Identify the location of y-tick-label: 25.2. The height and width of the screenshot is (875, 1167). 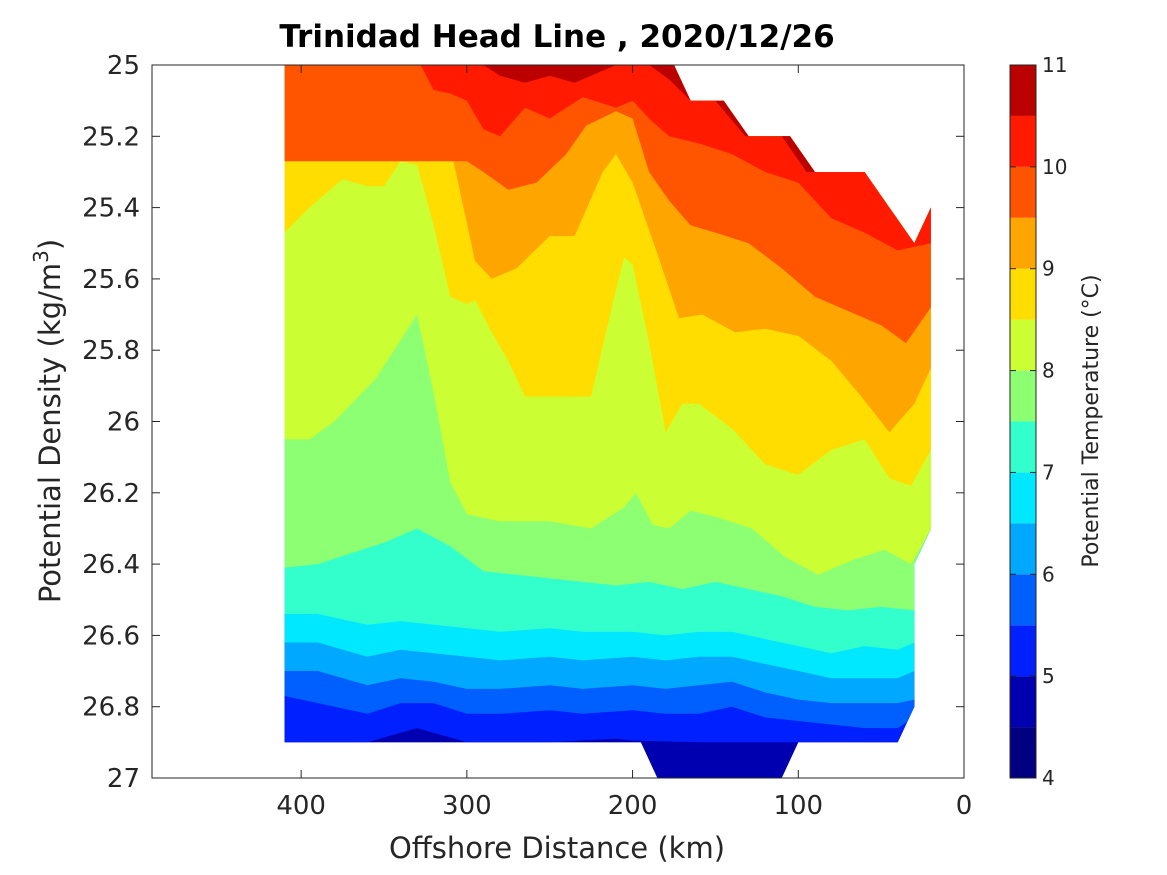
(111, 137).